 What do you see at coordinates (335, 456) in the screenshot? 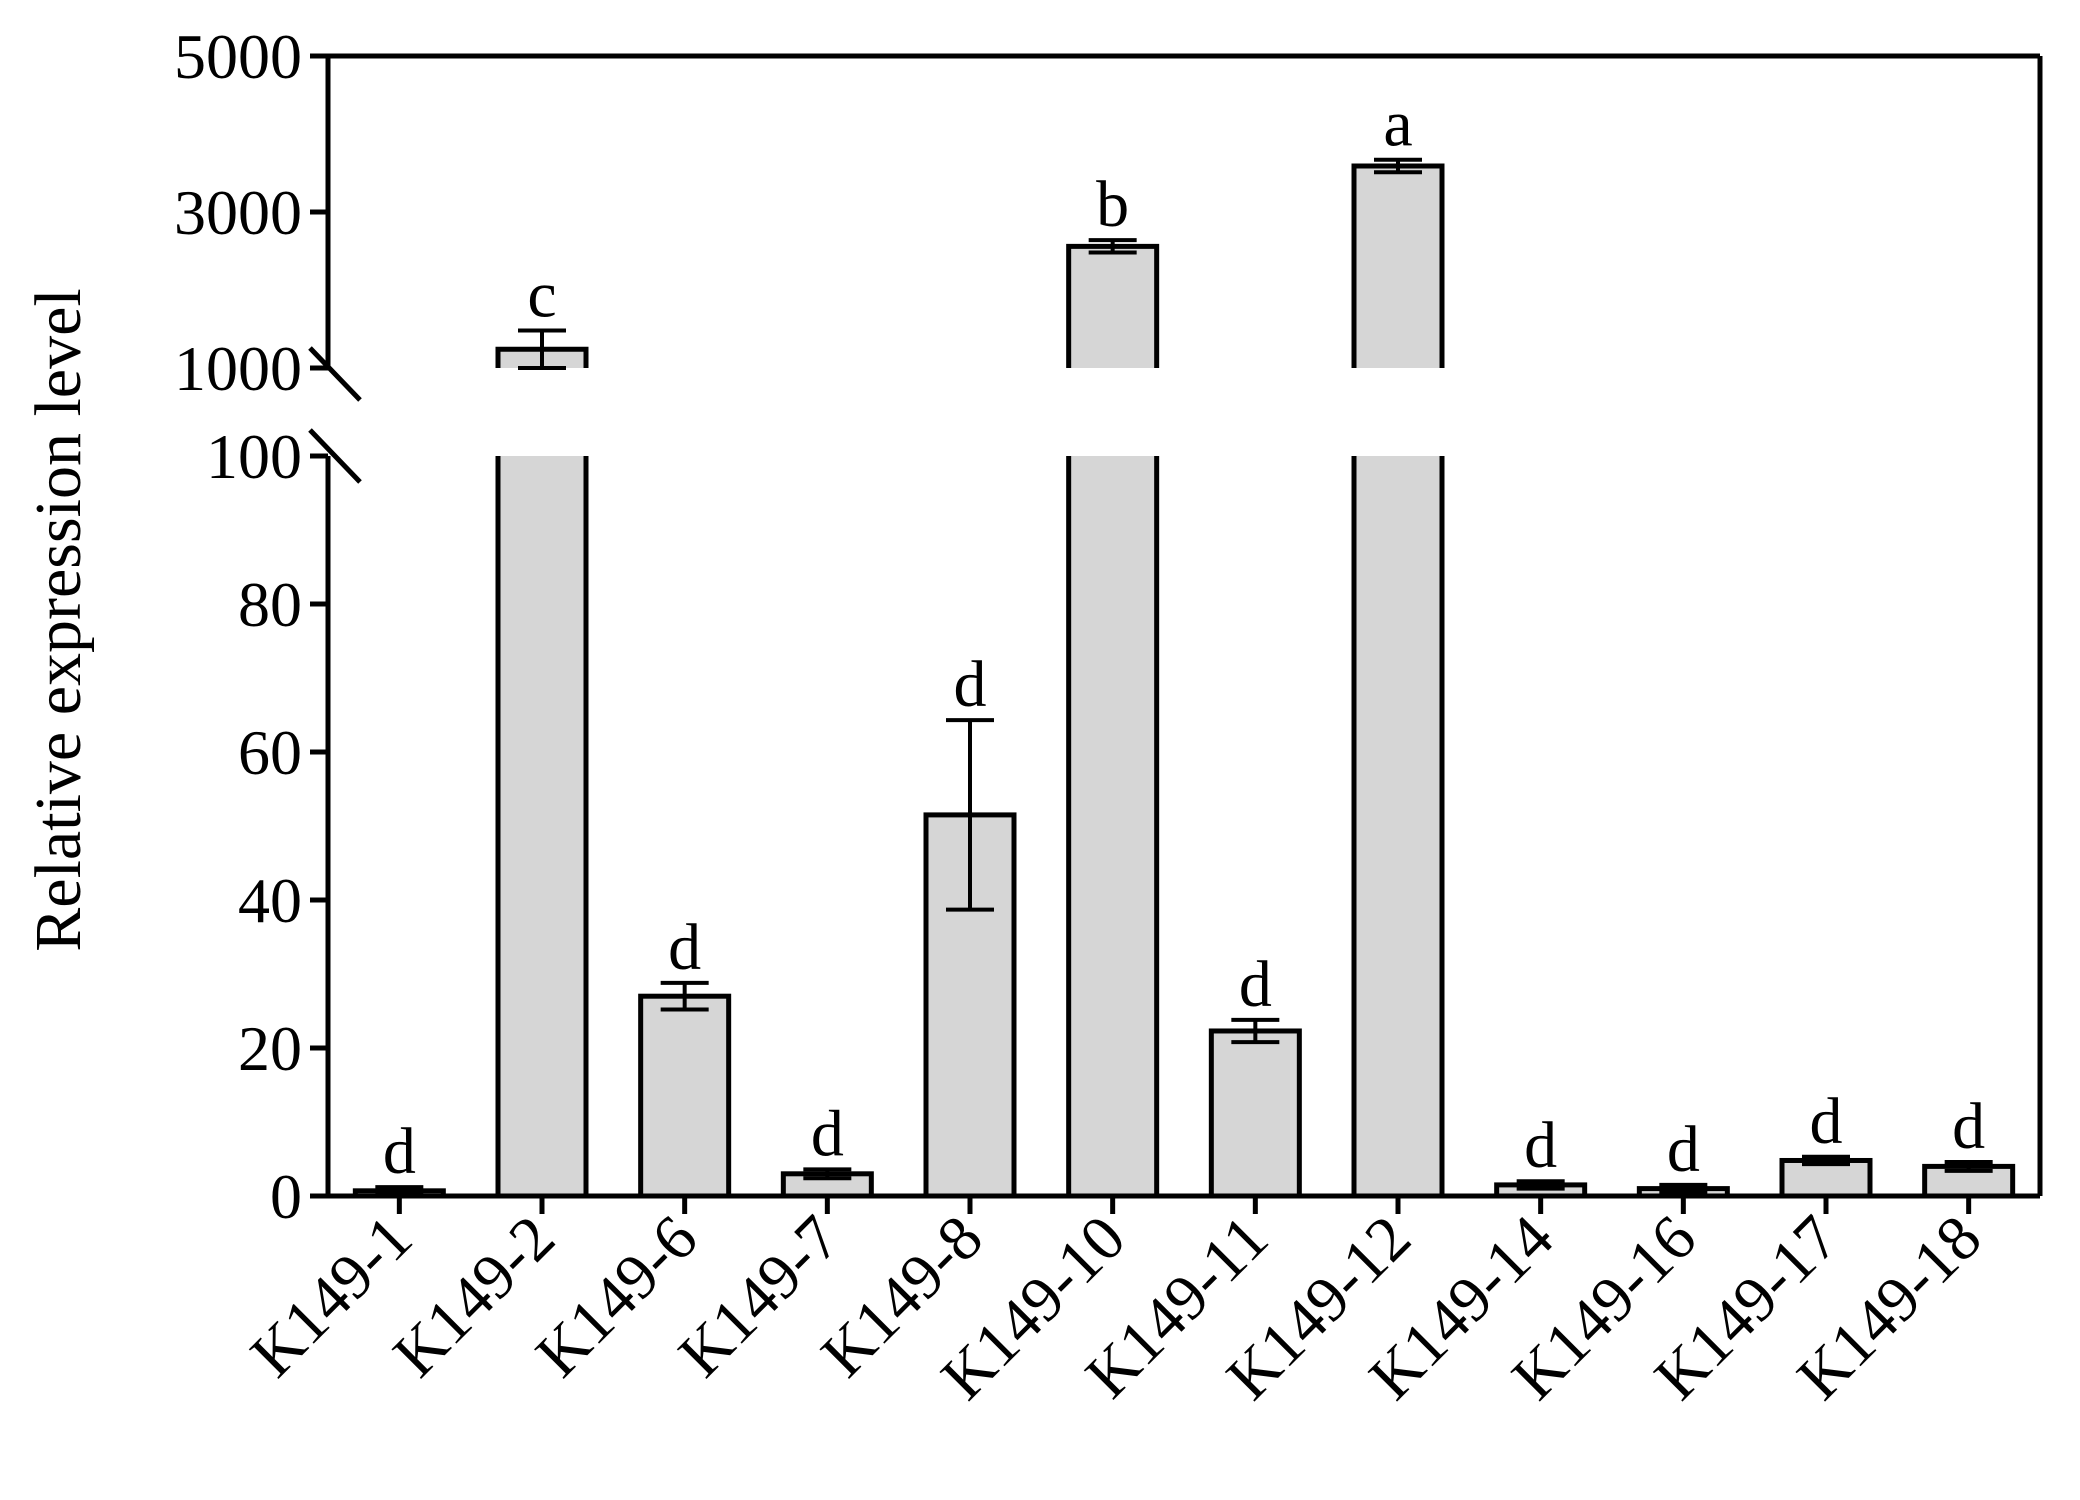
I see `axis-break-mark-lower` at bounding box center [335, 456].